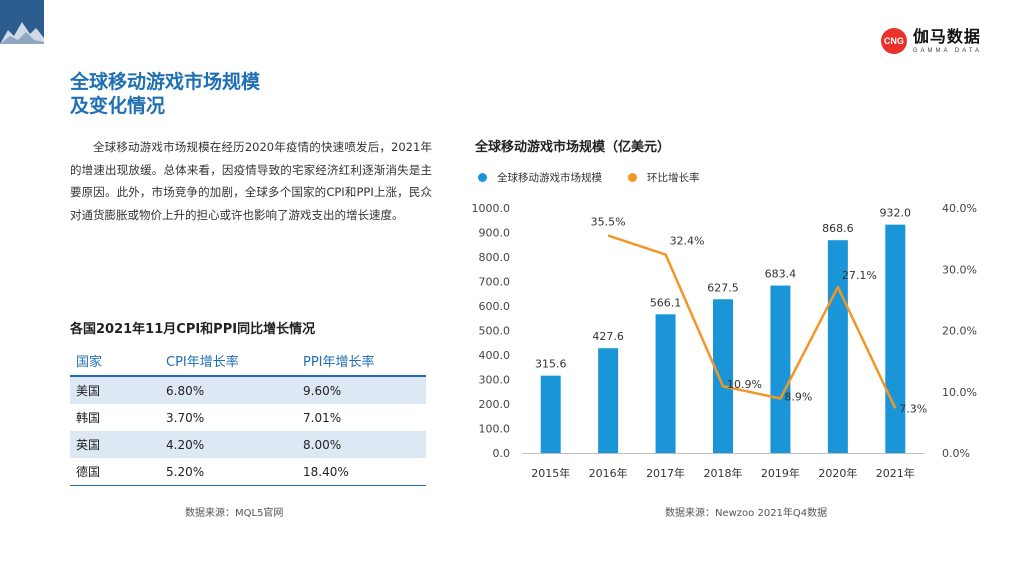  Describe the element at coordinates (193, 329) in the screenshot. I see `table-title: 各国2021年11月CPI和PPI同比增长情况` at that location.